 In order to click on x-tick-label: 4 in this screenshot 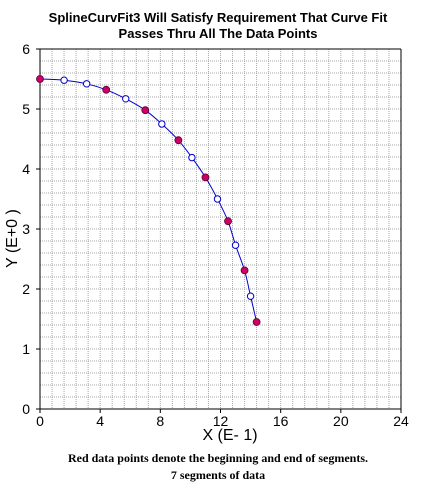, I will do `click(100, 421)`.